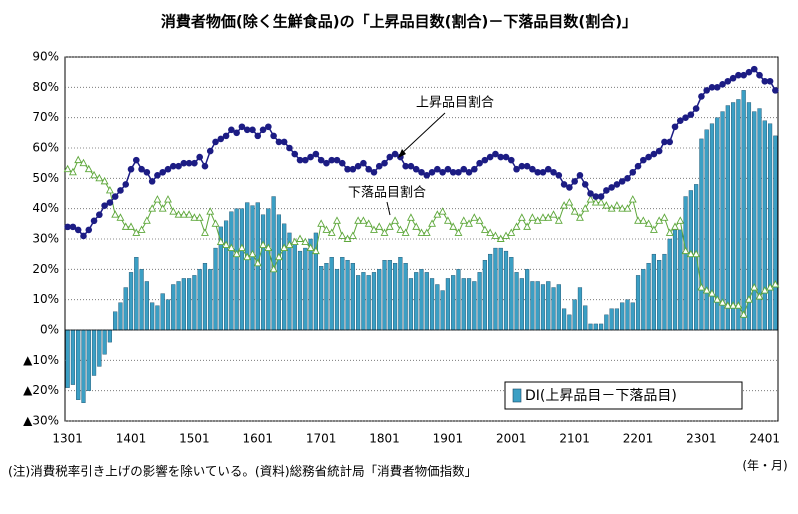 Image resolution: width=798 pixels, height=514 pixels. Describe the element at coordinates (321, 439) in the screenshot. I see `x-tick-label: 1701` at that location.